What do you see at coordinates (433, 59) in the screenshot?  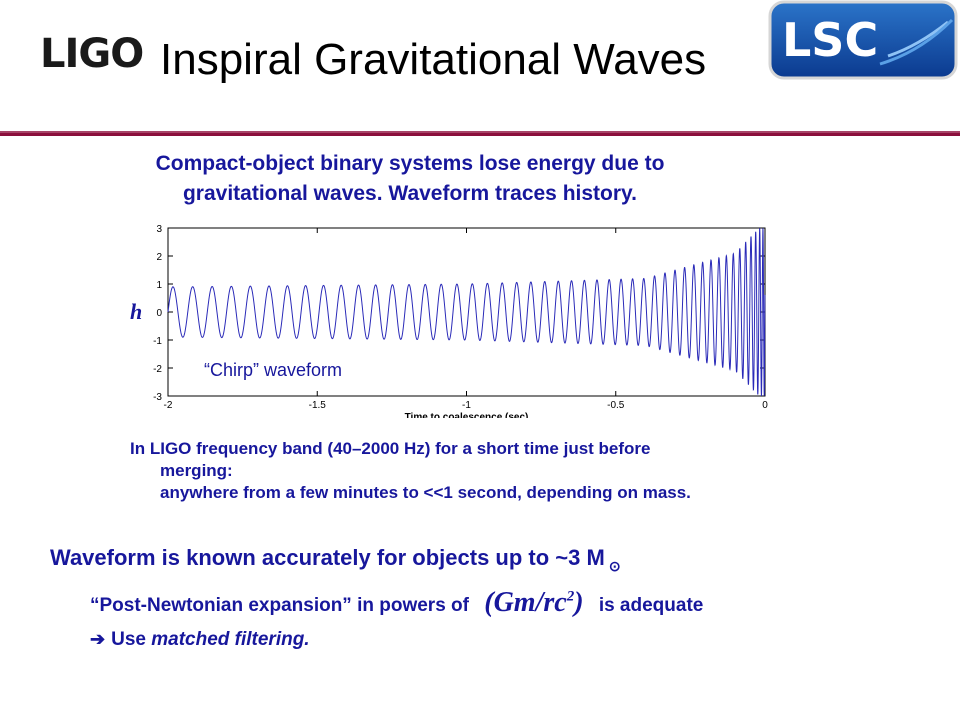 I see `page-title: Inspiral Gravitational Waves` at bounding box center [433, 59].